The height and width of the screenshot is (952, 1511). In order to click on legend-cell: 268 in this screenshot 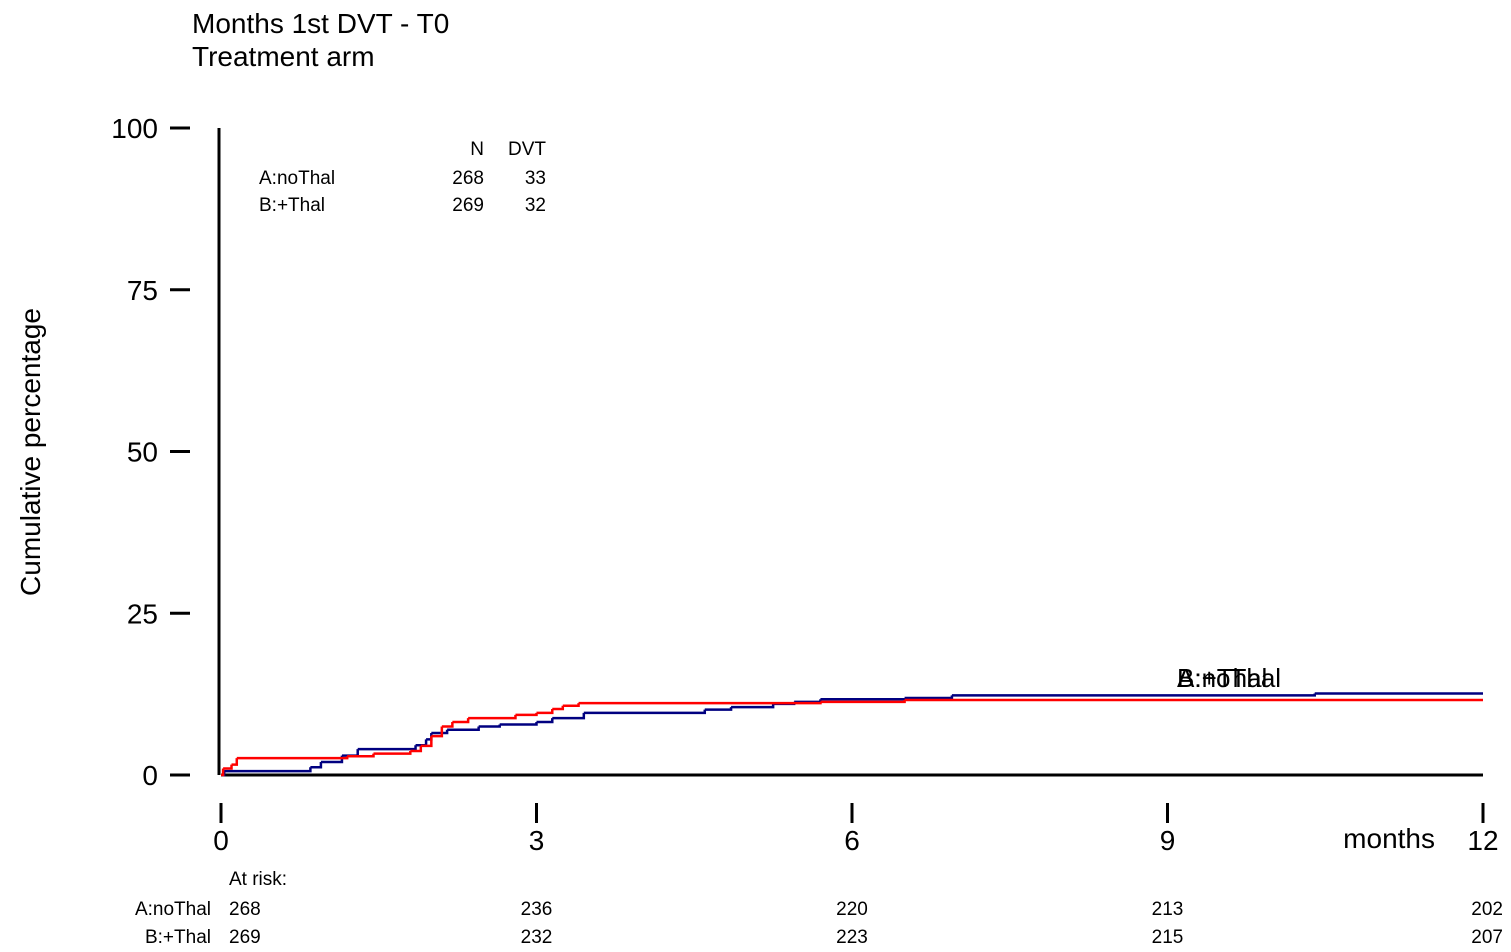, I will do `click(468, 178)`.